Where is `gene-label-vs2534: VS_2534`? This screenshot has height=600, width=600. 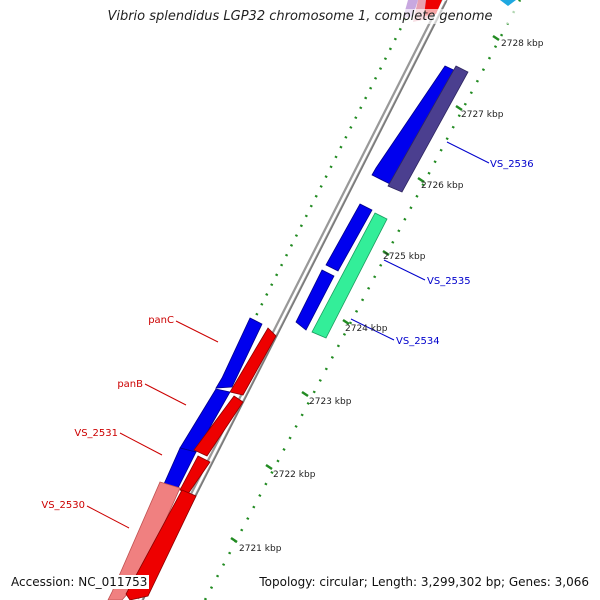
gene-label-vs2534: VS_2534 is located at coordinates (418, 341).